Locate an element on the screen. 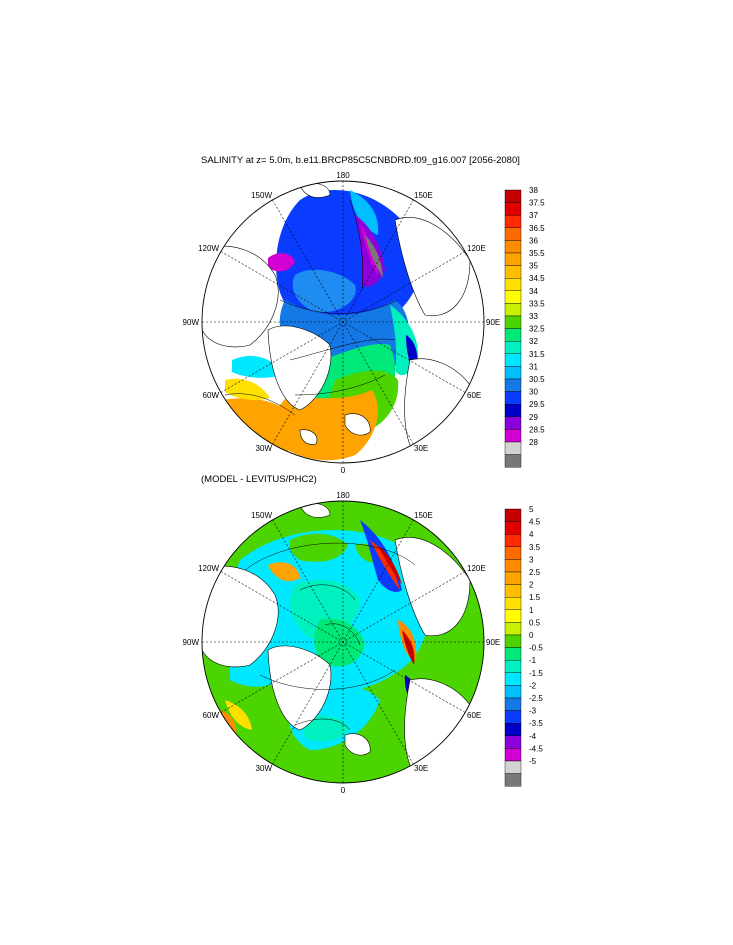  colorbar-label: 2.5 is located at coordinates (535, 572).